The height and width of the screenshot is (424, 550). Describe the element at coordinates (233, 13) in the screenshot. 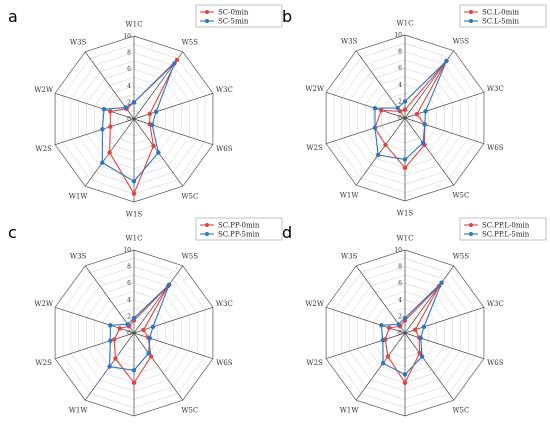

I see `legend-label: SC-0min` at that location.